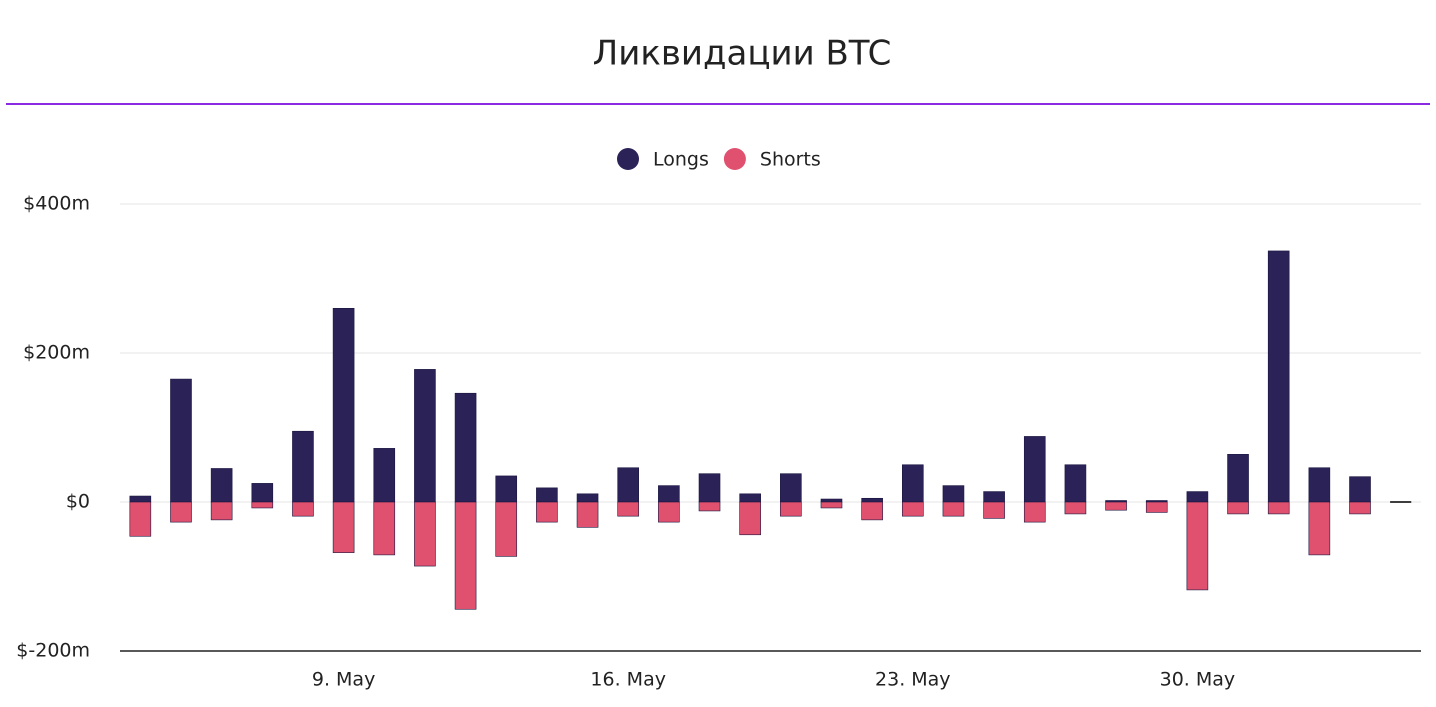 This screenshot has width=1436, height=707. I want to click on legend-label: Longs, so click(681, 160).